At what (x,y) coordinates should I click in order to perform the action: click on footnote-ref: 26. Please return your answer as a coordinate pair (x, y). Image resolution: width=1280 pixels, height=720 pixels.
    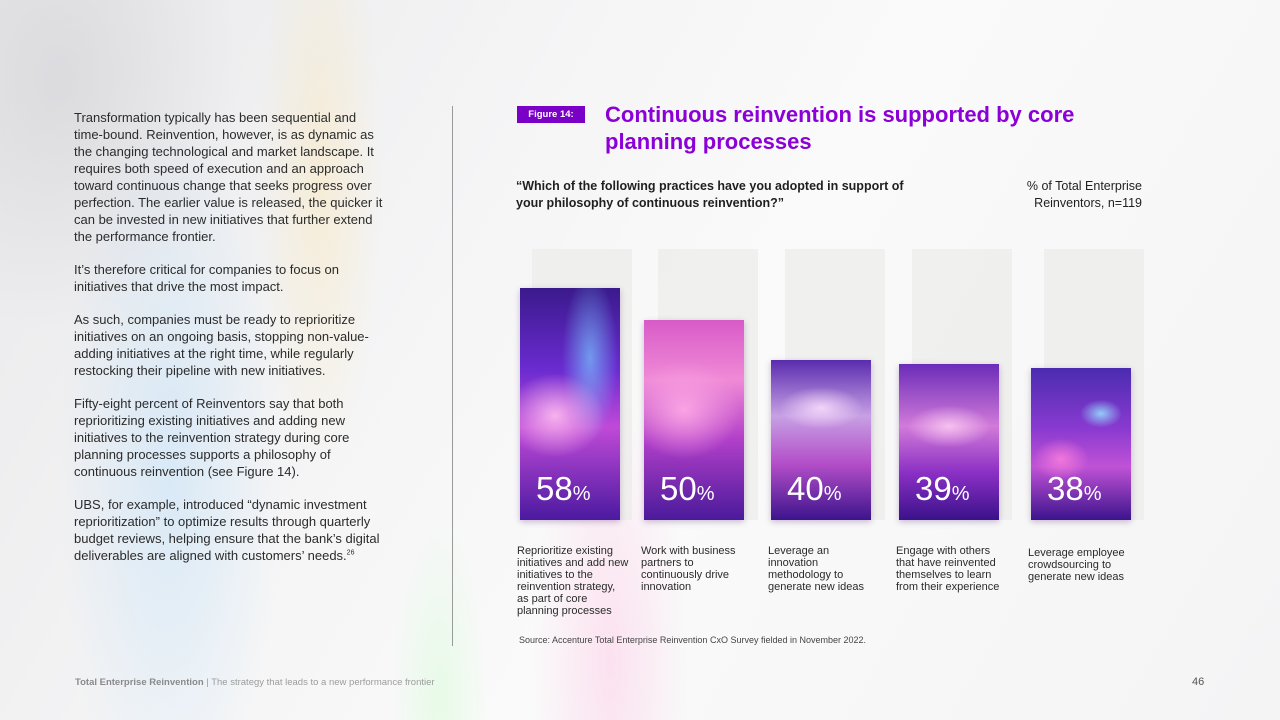
    Looking at the image, I should click on (350, 553).